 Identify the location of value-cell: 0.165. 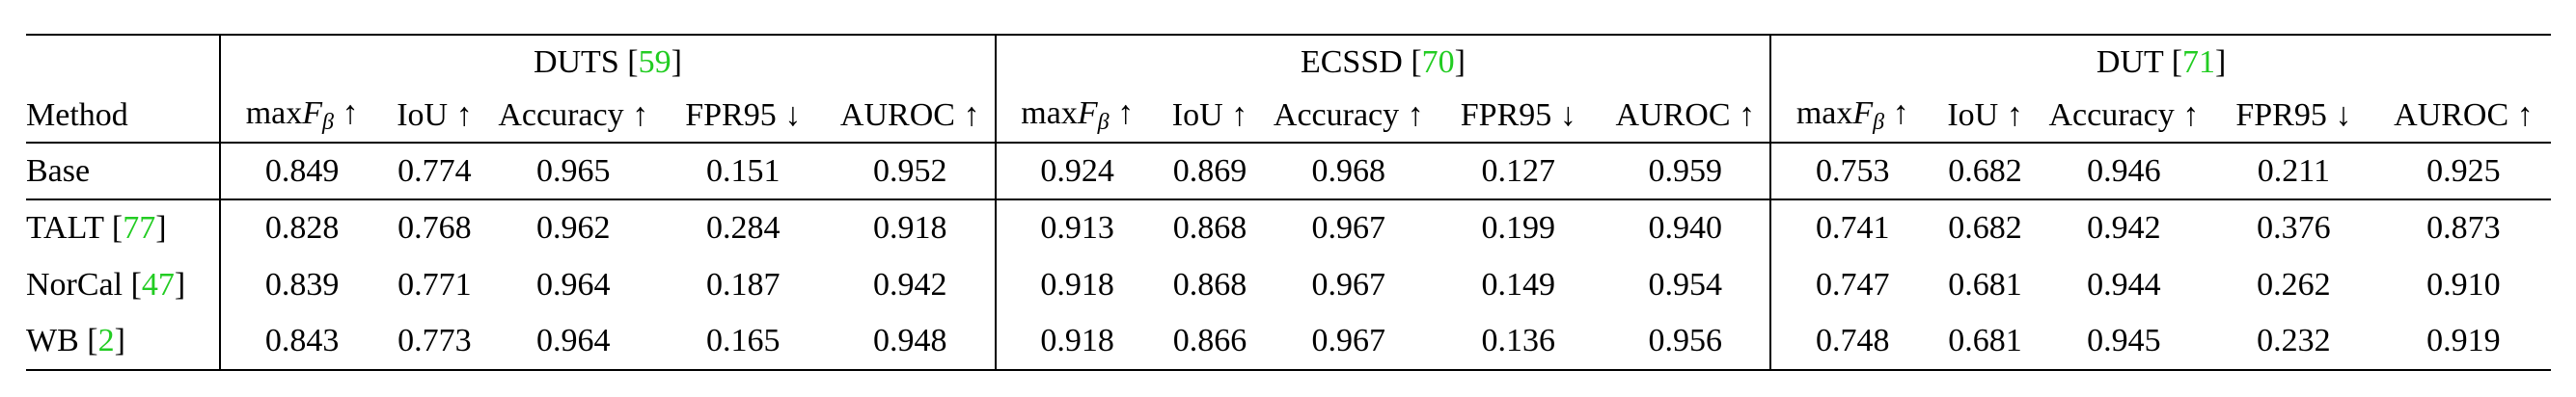
(743, 342).